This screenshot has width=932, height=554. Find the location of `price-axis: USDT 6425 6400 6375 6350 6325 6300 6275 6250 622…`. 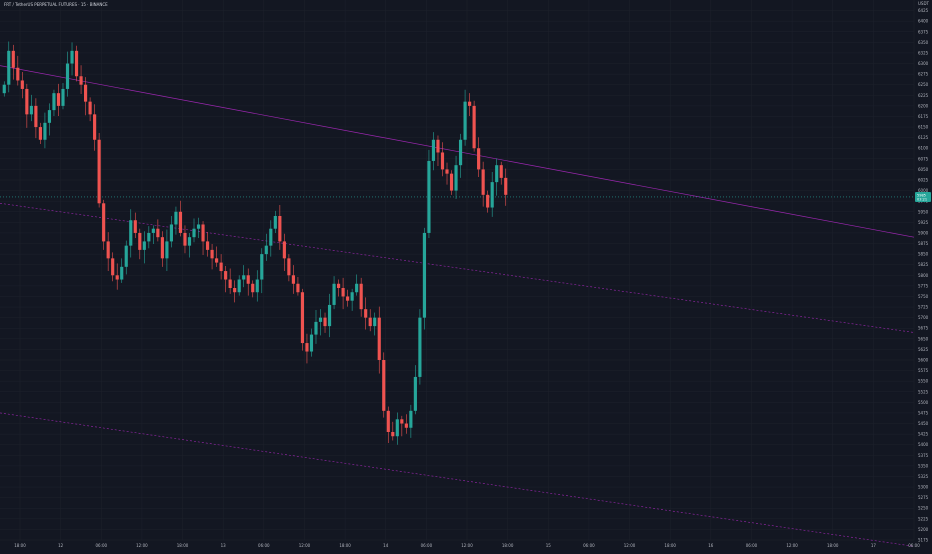

price-axis: USDT 6425 6400 6375 6350 6325 6300 6275 6250 622… is located at coordinates (924, 272).